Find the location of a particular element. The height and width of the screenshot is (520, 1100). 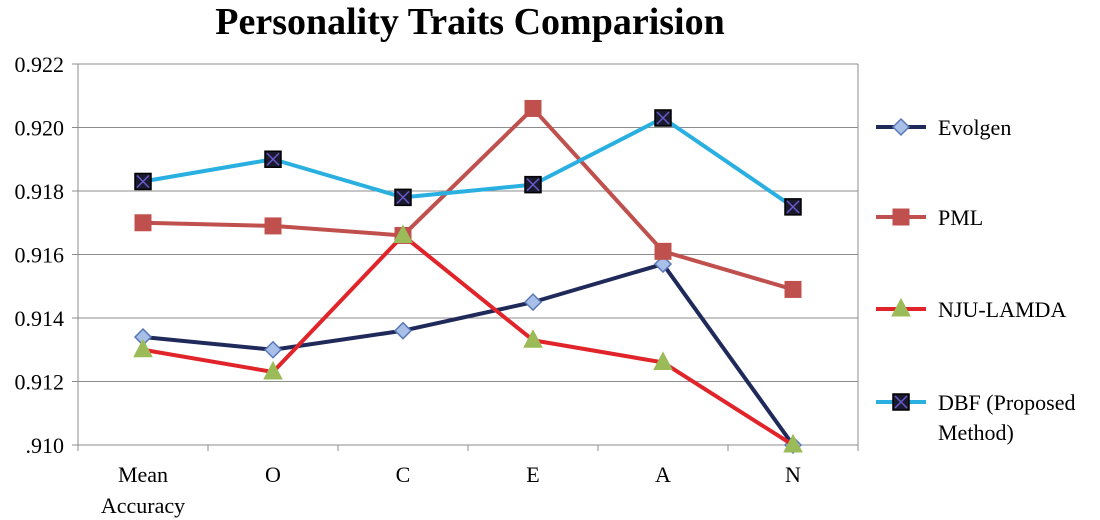

x-tick-labels: Mean Accuracy O C E A N is located at coordinates (451, 490).